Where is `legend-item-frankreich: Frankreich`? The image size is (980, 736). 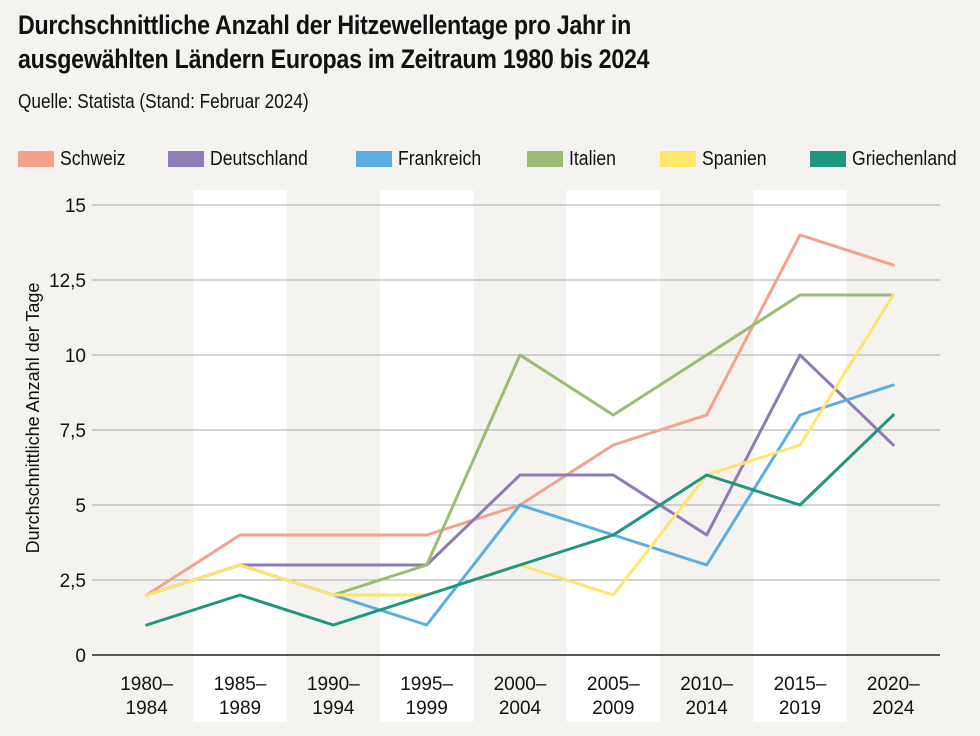
legend-item-frankreich: Frankreich is located at coordinates (424, 159).